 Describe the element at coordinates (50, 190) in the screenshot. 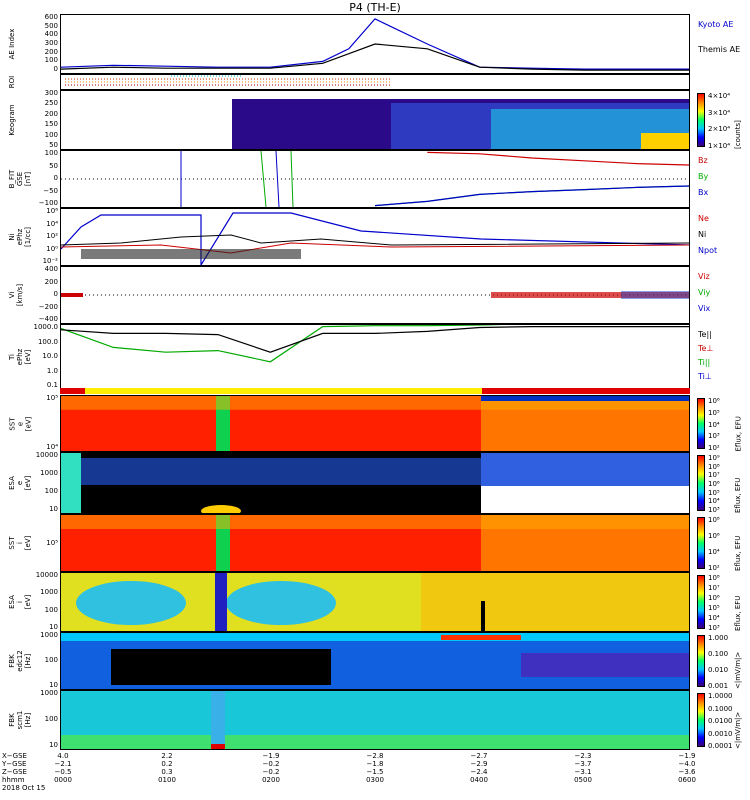

I see `y-tick-label: −50` at that location.